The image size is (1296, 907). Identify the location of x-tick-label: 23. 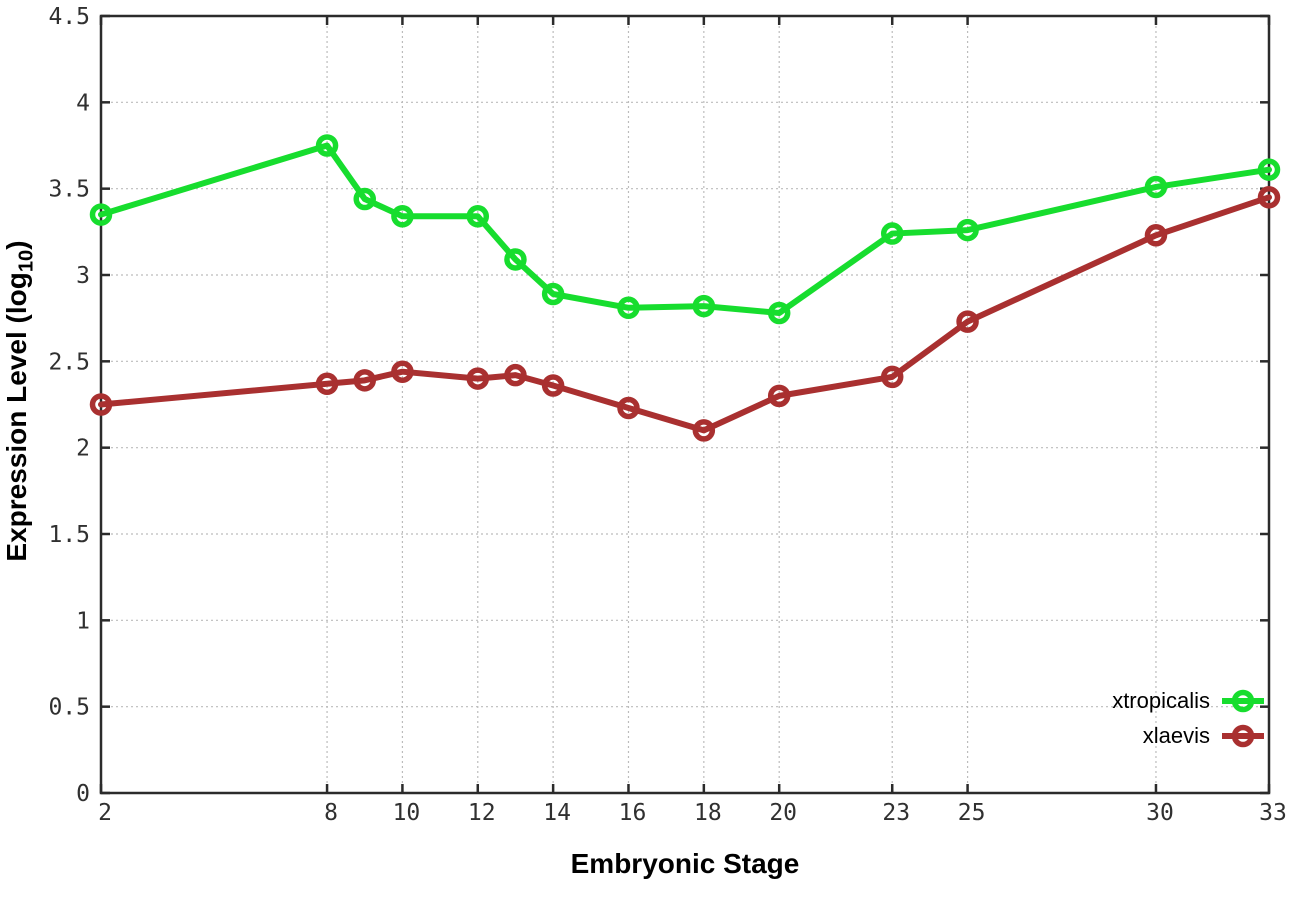
(896, 813).